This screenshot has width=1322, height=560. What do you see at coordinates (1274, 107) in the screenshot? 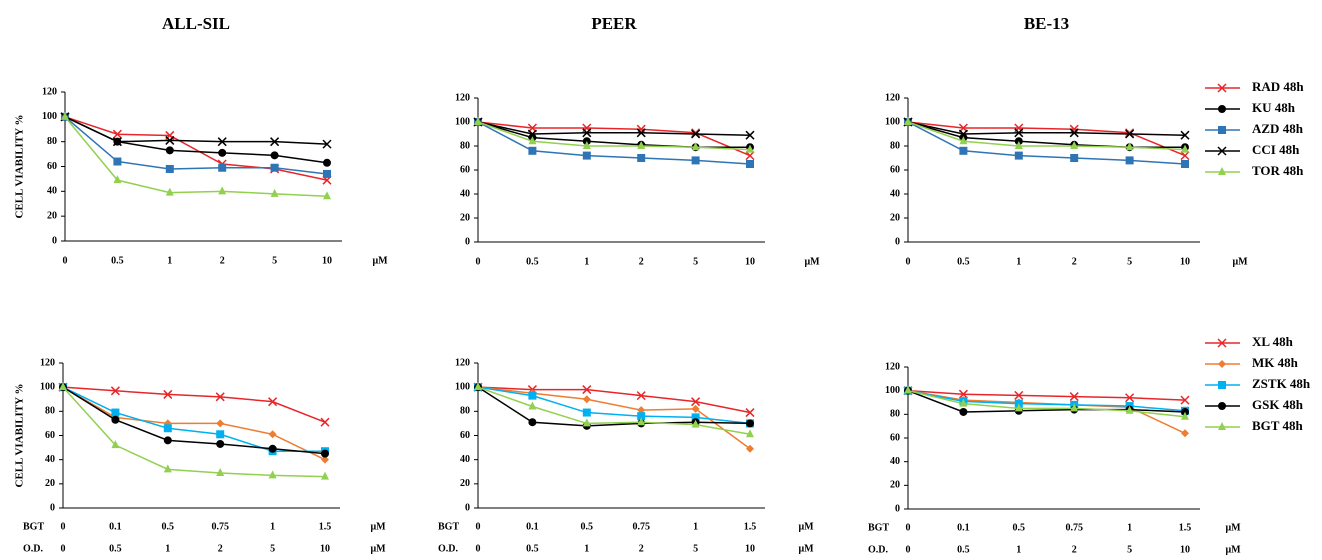
I see `legend-label: KU 48h` at bounding box center [1274, 107].